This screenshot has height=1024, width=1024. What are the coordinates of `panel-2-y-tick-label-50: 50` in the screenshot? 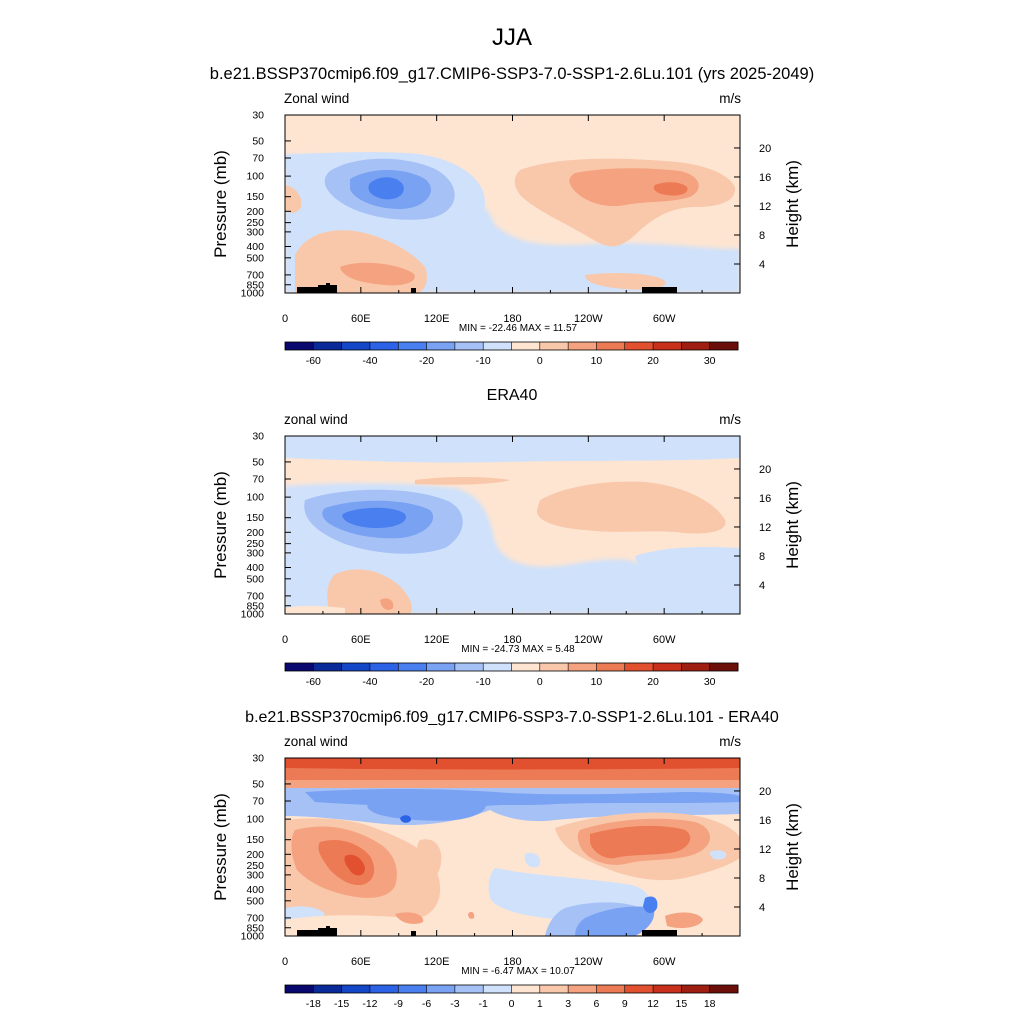 It's located at (258, 462).